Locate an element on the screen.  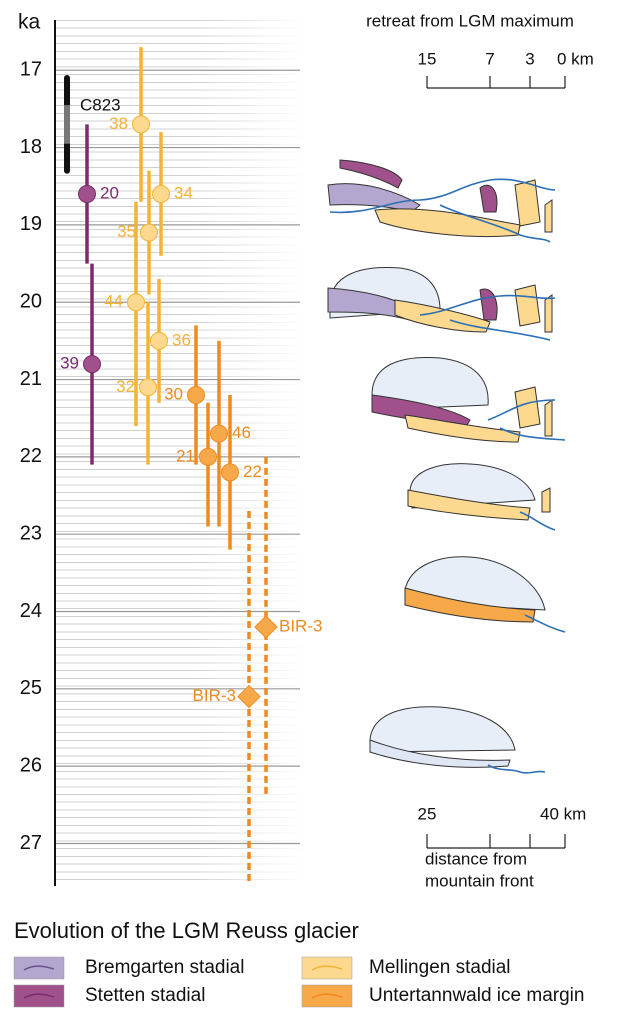
scale-title: mountain front is located at coordinates (479, 880).